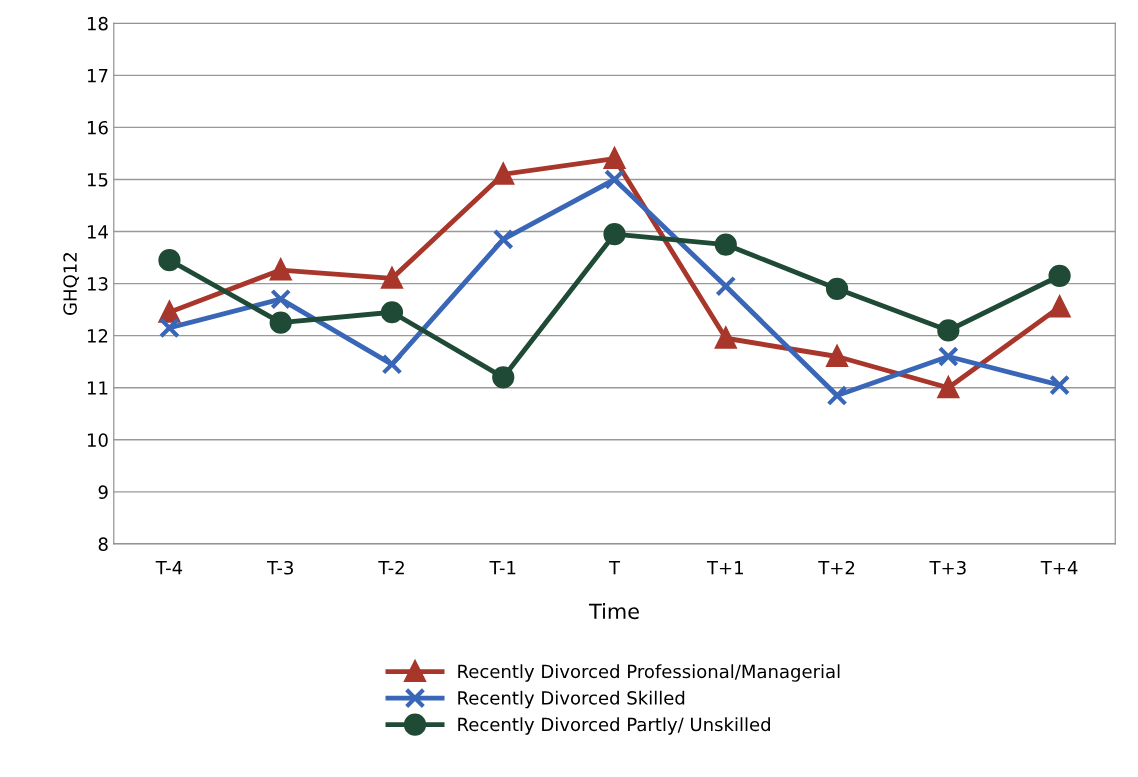 This screenshot has height=777, width=1138. I want to click on y-tick-label: 9, so click(103, 492).